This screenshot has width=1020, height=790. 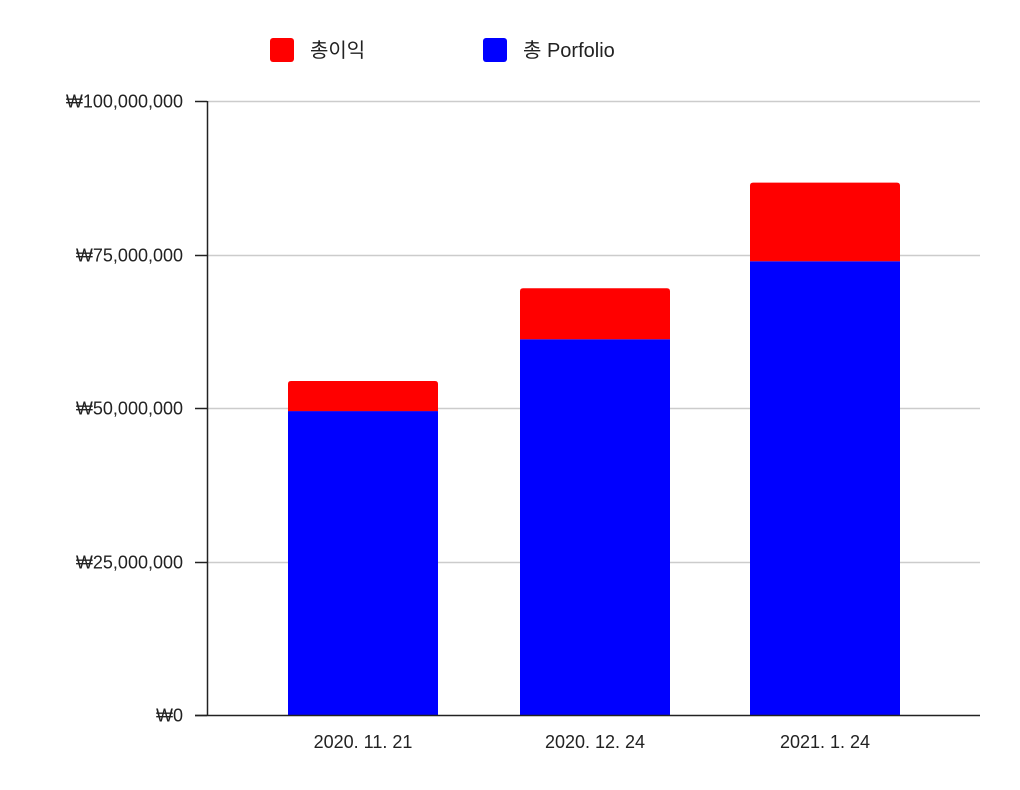 What do you see at coordinates (595, 742) in the screenshot?
I see `x-tick-label: 2020. 12. 24` at bounding box center [595, 742].